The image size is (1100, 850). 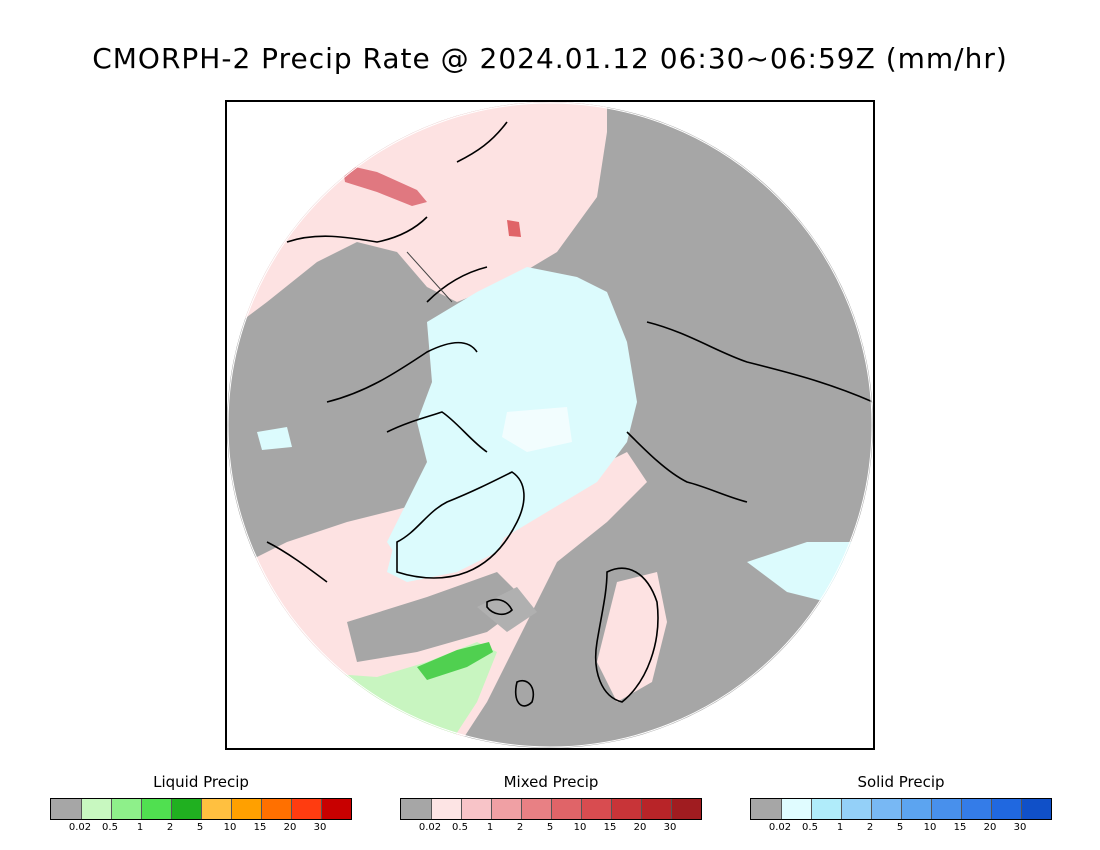 I want to click on legend-liquid: Liquid Precip 0.02 0.5 1 2 5 10 15 20 30, so click(x=201, y=804).